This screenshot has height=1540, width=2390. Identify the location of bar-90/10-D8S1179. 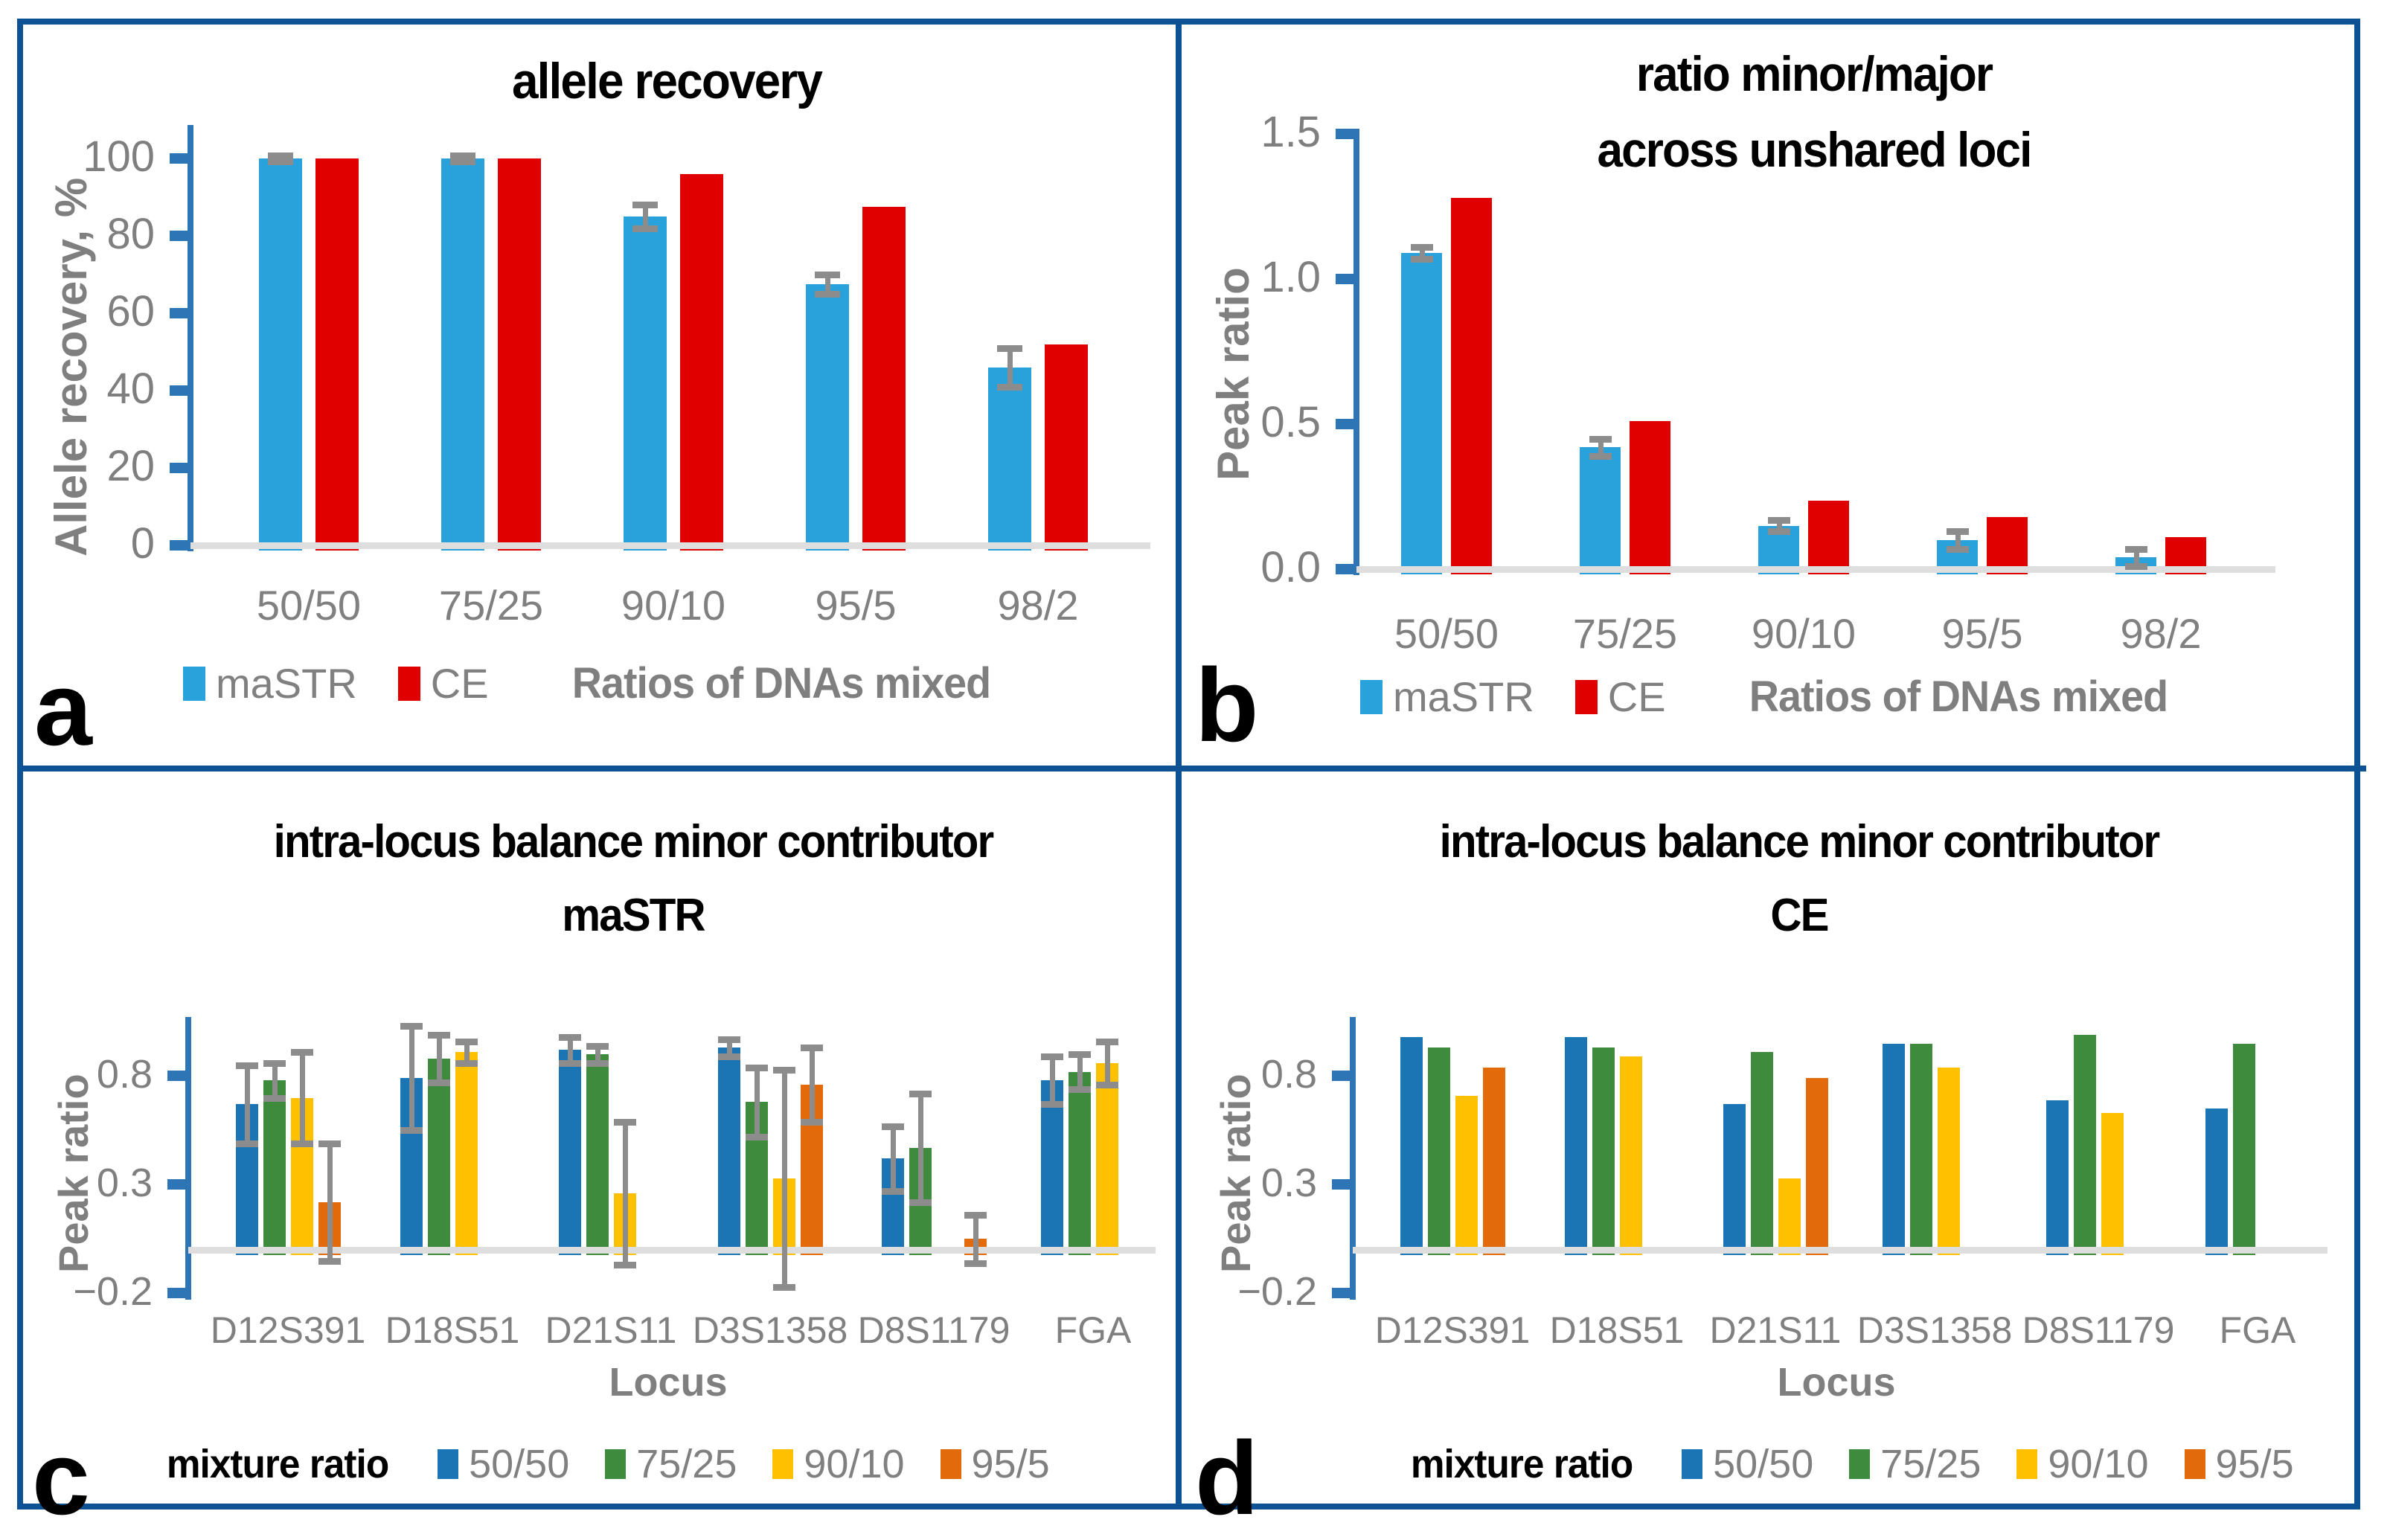
(2112, 1184).